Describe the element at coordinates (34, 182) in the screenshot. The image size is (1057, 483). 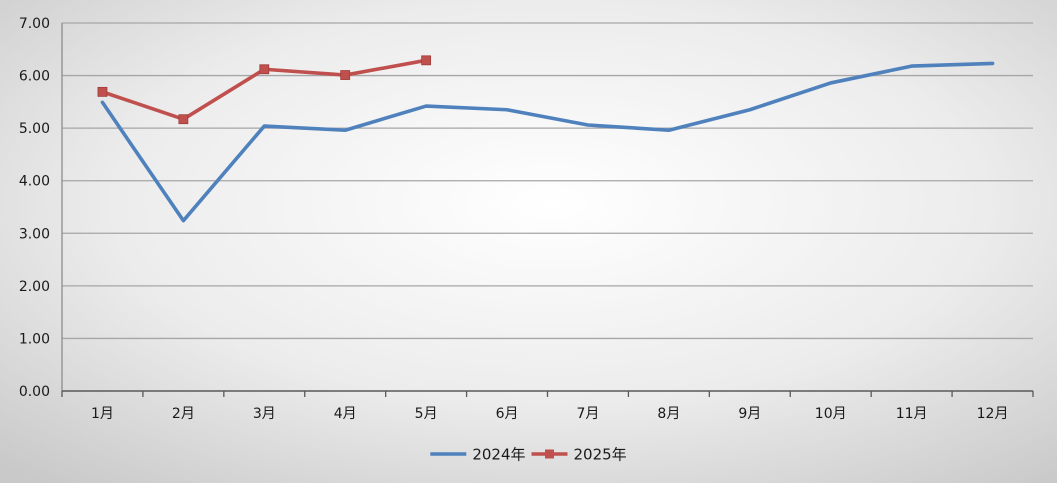
I see `y-tick-label: 4.00` at that location.